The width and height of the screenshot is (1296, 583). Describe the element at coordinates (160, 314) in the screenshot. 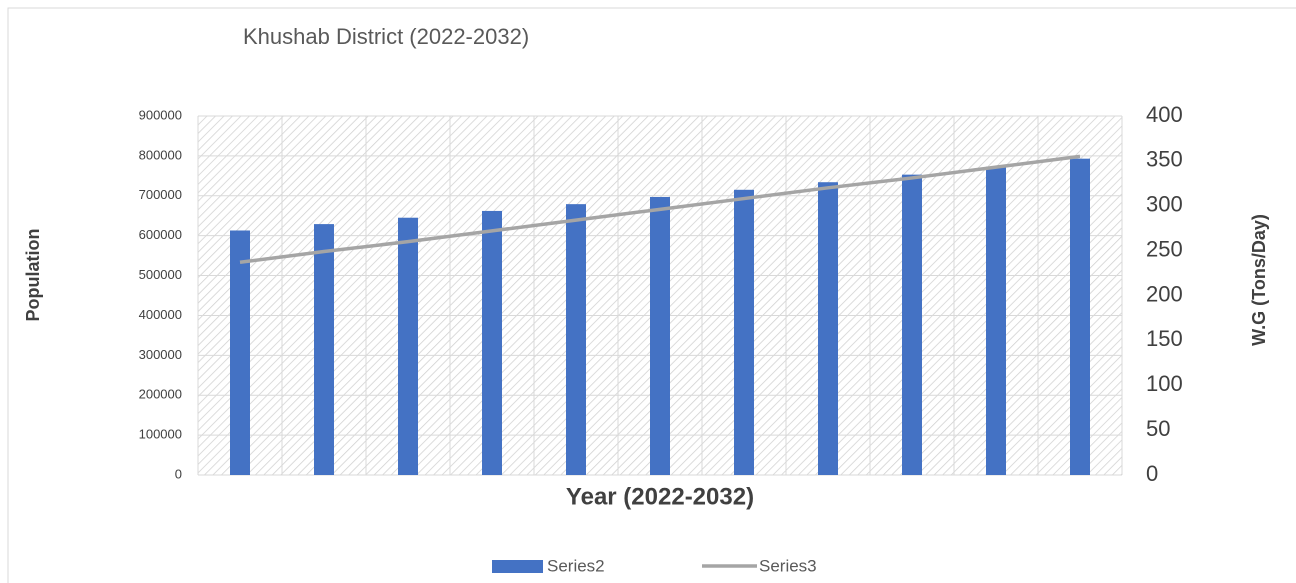

I see `y-tick-label: 400000` at that location.